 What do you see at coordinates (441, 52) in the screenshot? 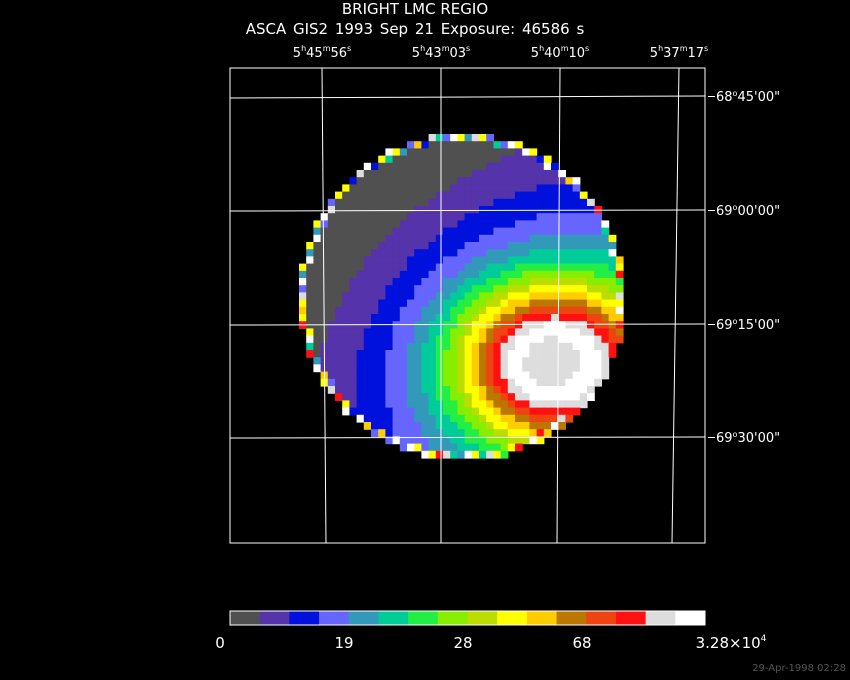
I see `ra-label: 5h43m03s` at bounding box center [441, 52].